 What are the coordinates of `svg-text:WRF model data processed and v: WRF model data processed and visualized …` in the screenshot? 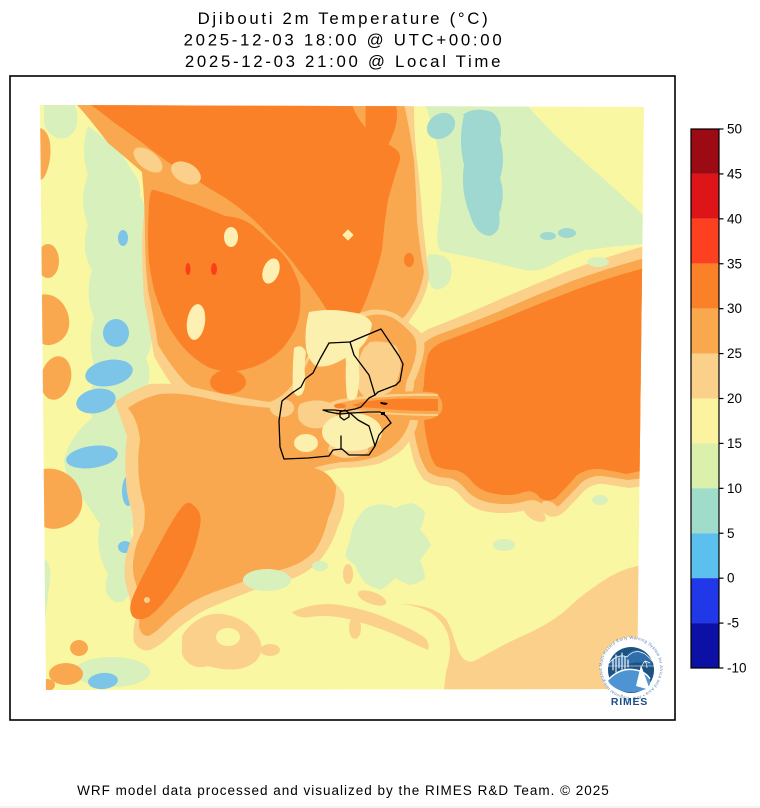 It's located at (343, 790).